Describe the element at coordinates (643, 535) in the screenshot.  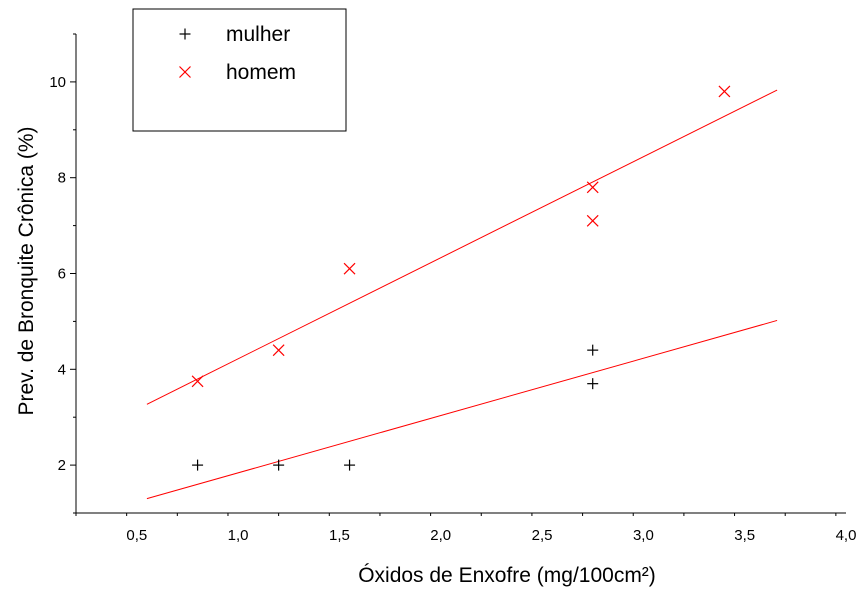
I see `x-tick-label: 3,0` at that location.